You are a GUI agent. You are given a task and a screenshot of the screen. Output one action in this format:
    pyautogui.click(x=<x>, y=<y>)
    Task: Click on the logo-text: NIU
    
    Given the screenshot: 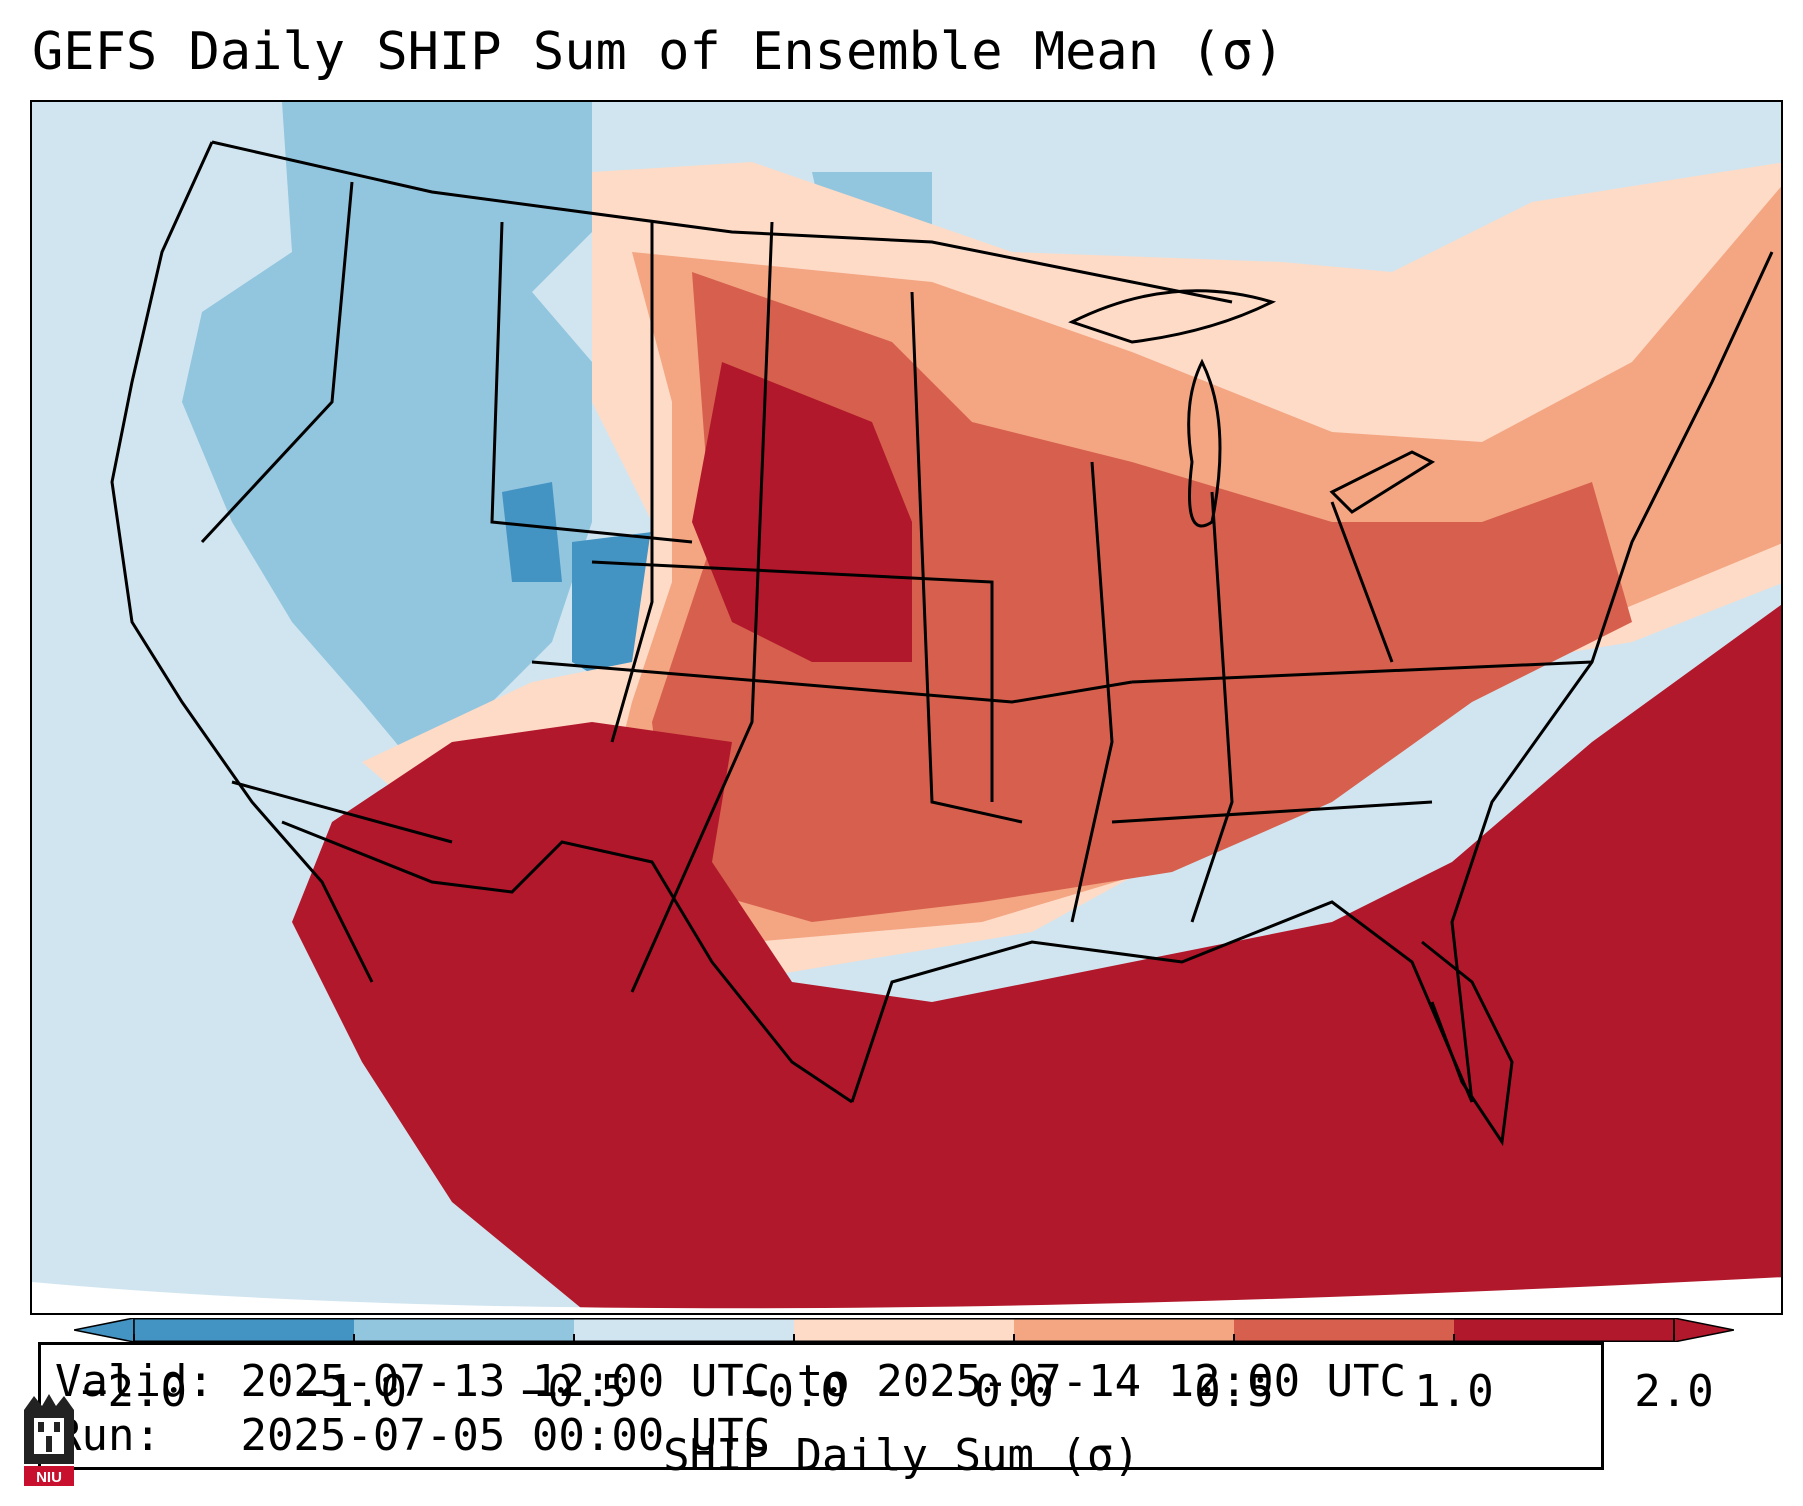 What is the action you would take?
    pyautogui.click(x=49, y=1477)
    